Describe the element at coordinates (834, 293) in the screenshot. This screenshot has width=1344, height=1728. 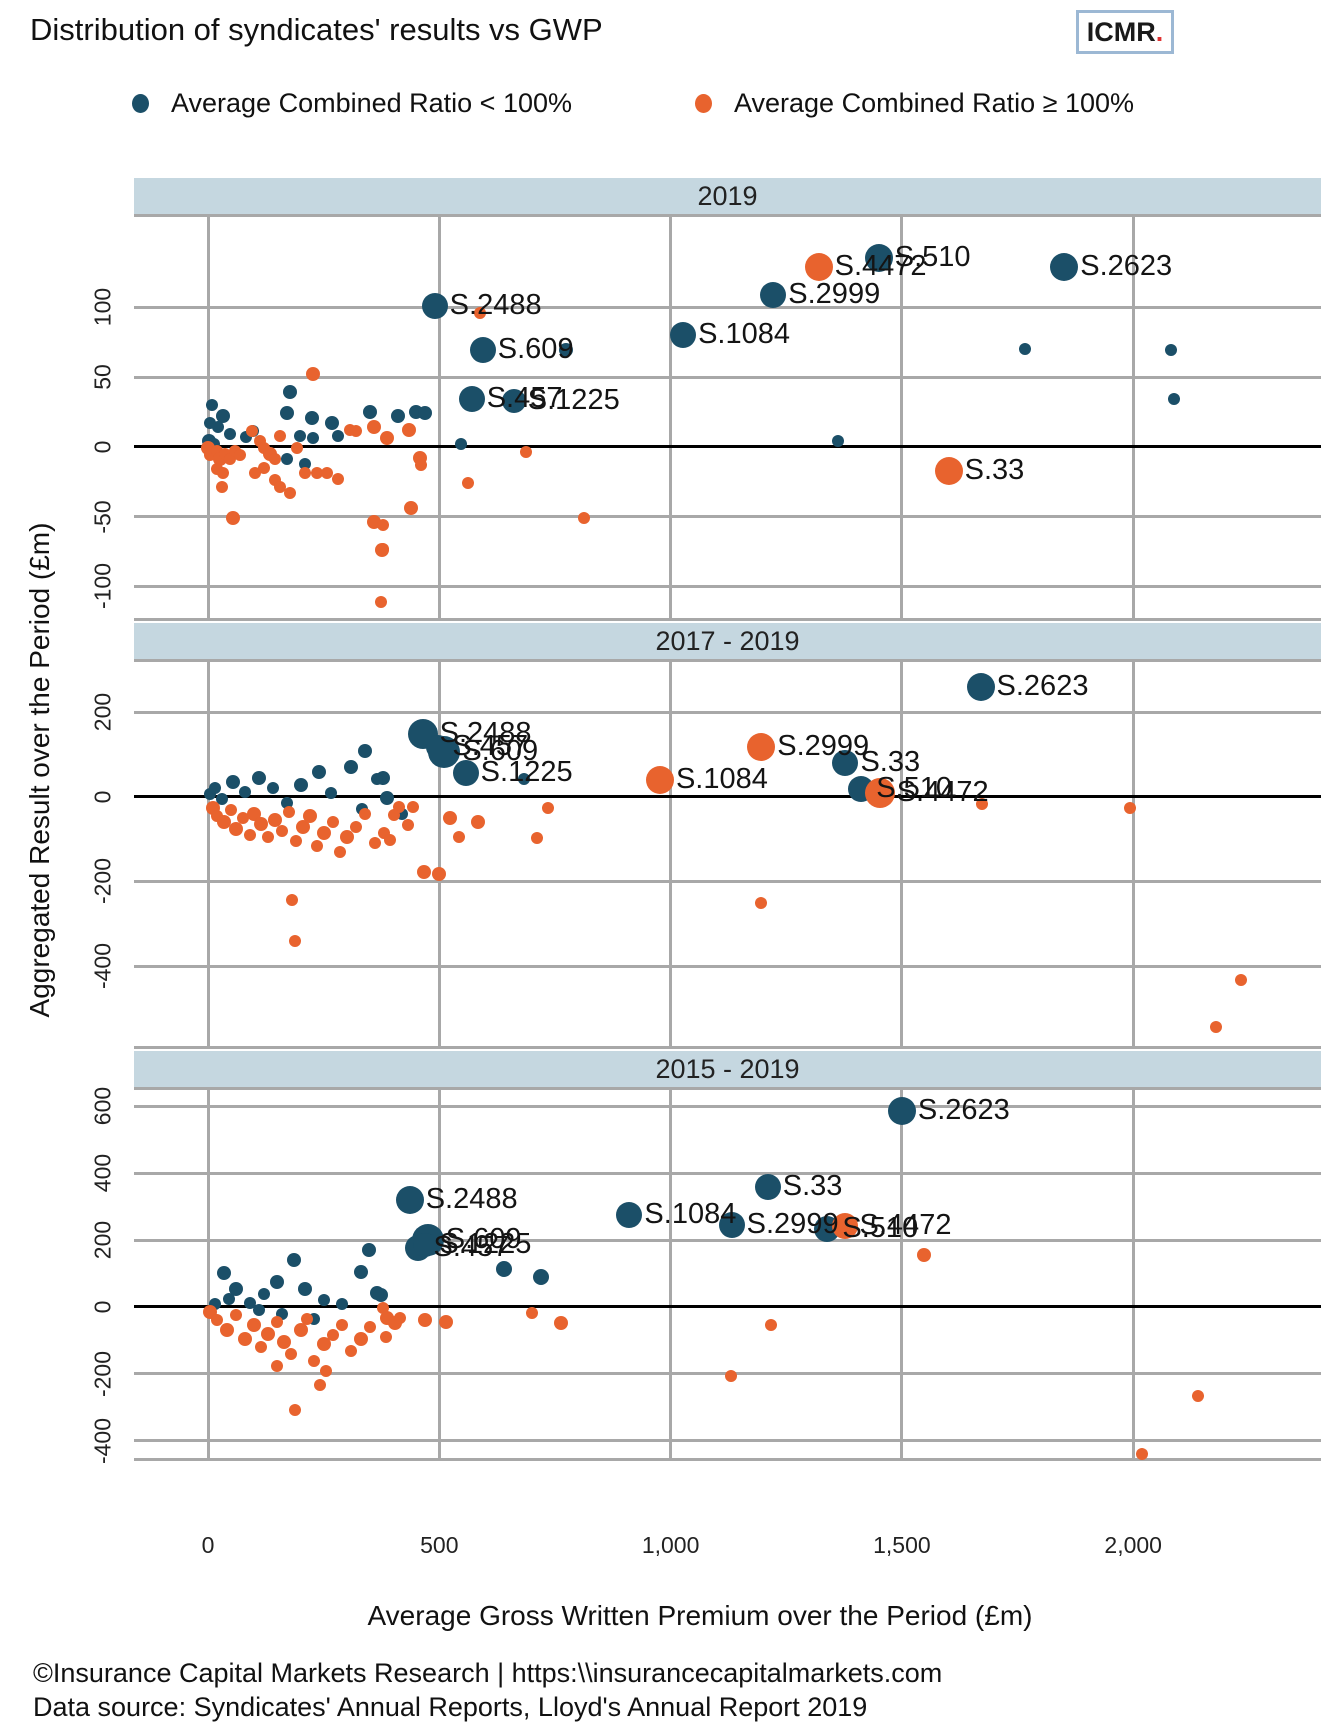
I see `point-label: S.2999` at that location.